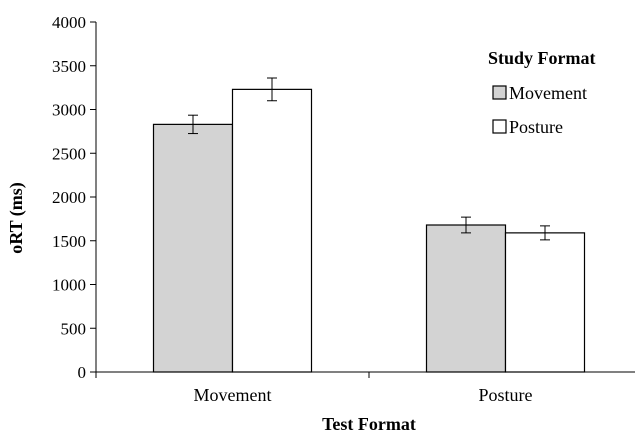 Image resolution: width=635 pixels, height=436 pixels. Describe the element at coordinates (69, 22) in the screenshot. I see `y-tick-label: 4000` at that location.